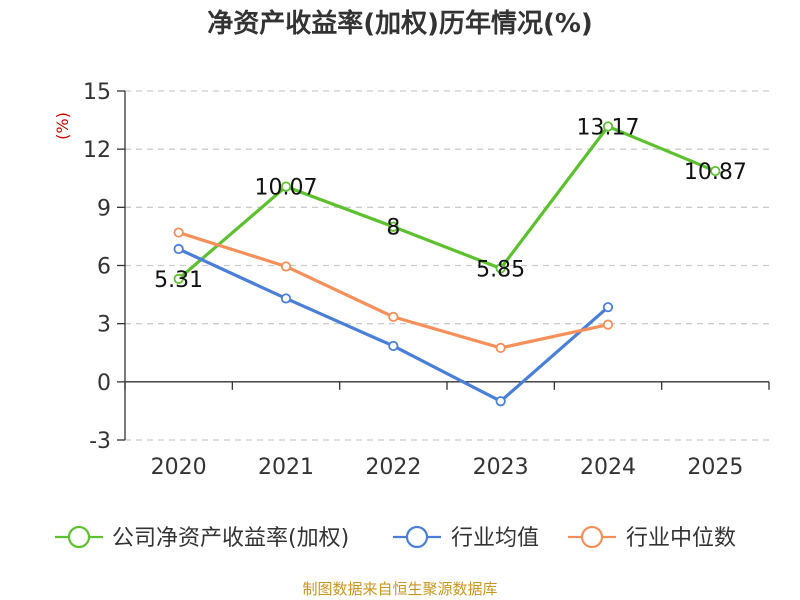 The height and width of the screenshot is (600, 800). Describe the element at coordinates (681, 538) in the screenshot. I see `legend-label-2: 行业中位数` at that location.